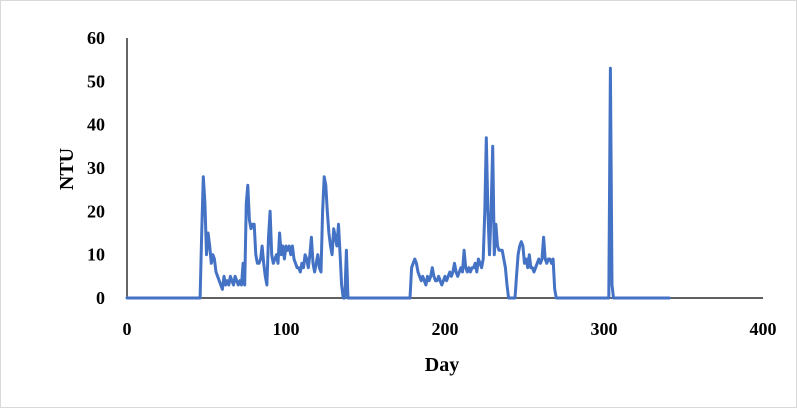 The width and height of the screenshot is (797, 408). Describe the element at coordinates (96, 81) in the screenshot. I see `y-tick-label: 50` at that location.